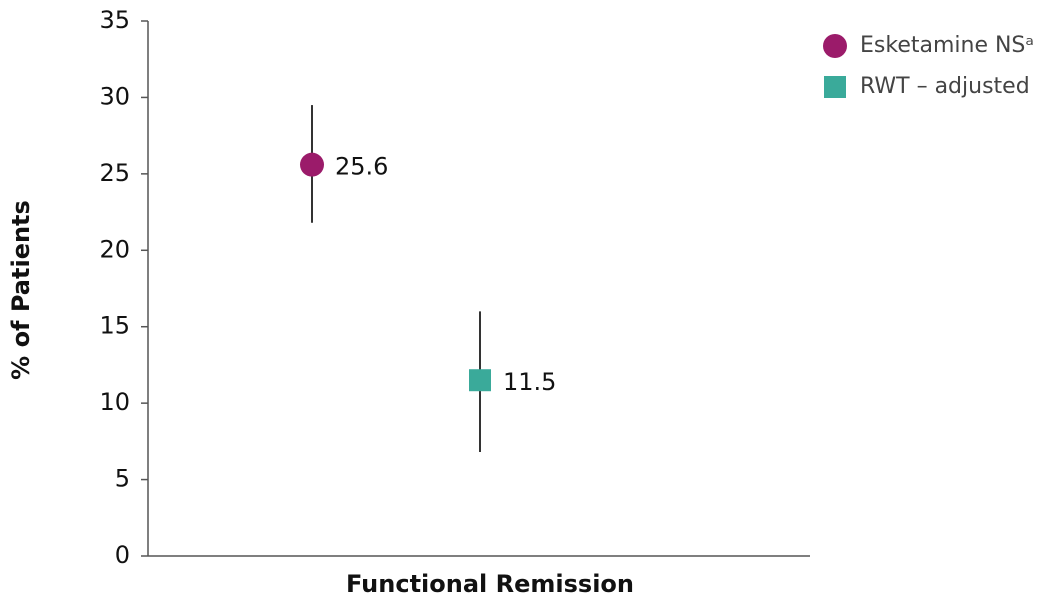  I want to click on y-tick-label: 20, so click(114, 249).